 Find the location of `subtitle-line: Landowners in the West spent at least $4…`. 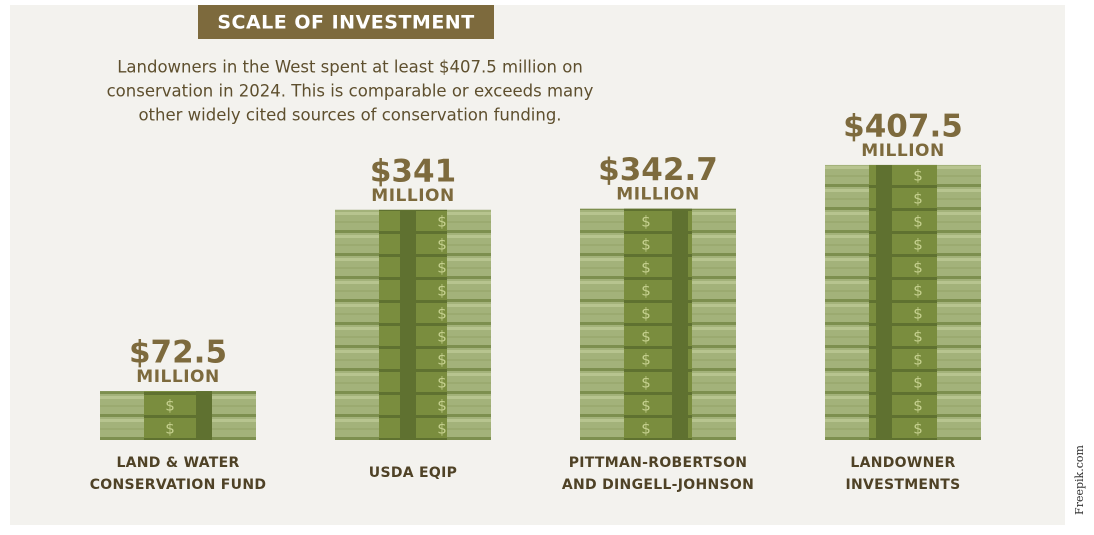

subtitle-line: Landowners in the West spent at least $4… is located at coordinates (350, 67).